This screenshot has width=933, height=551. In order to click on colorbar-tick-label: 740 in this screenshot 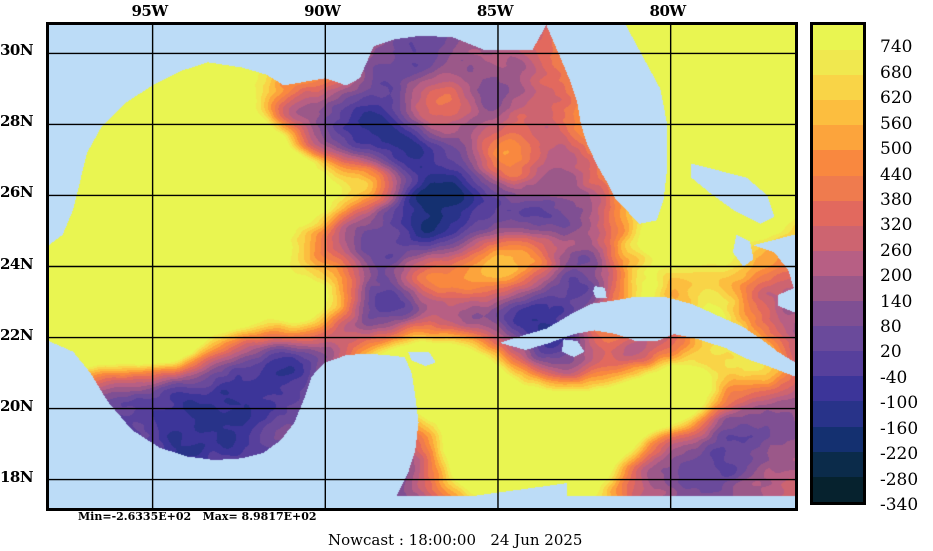, I will do `click(896, 47)`.